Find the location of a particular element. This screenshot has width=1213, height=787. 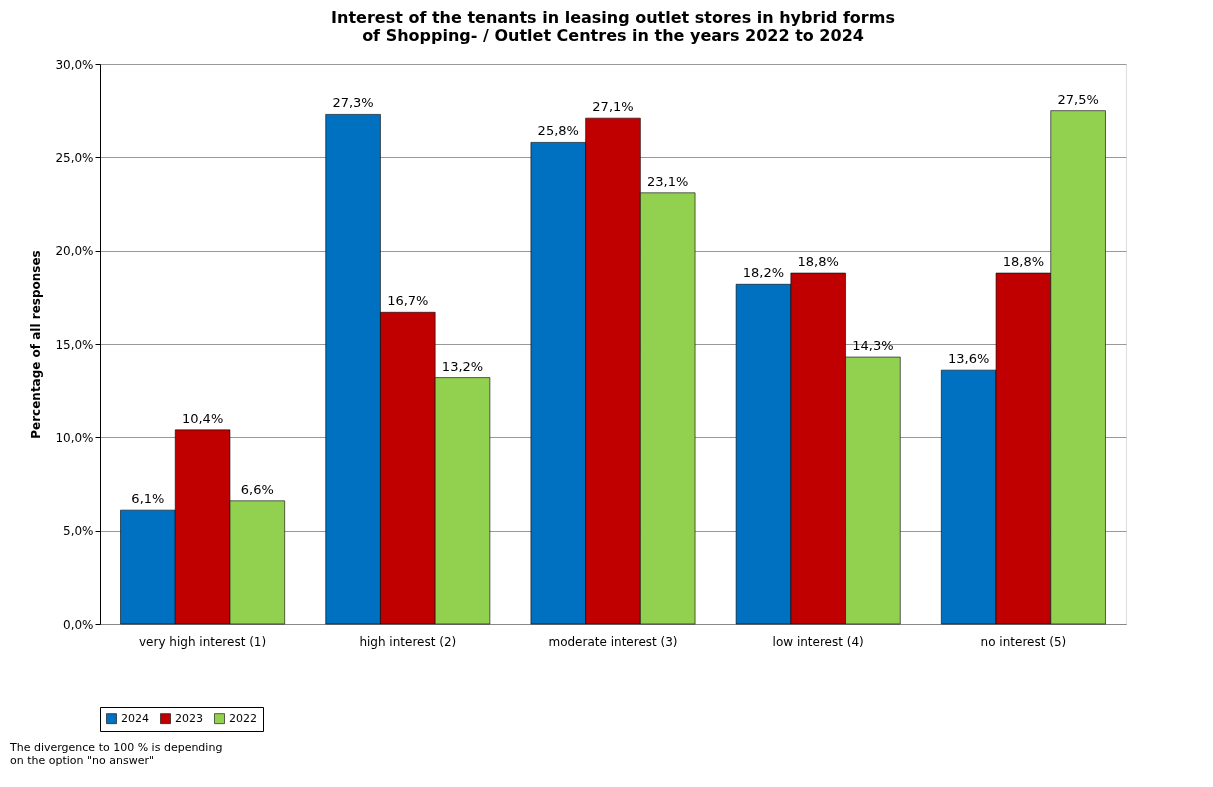

data-label: 14,3% is located at coordinates (873, 346).